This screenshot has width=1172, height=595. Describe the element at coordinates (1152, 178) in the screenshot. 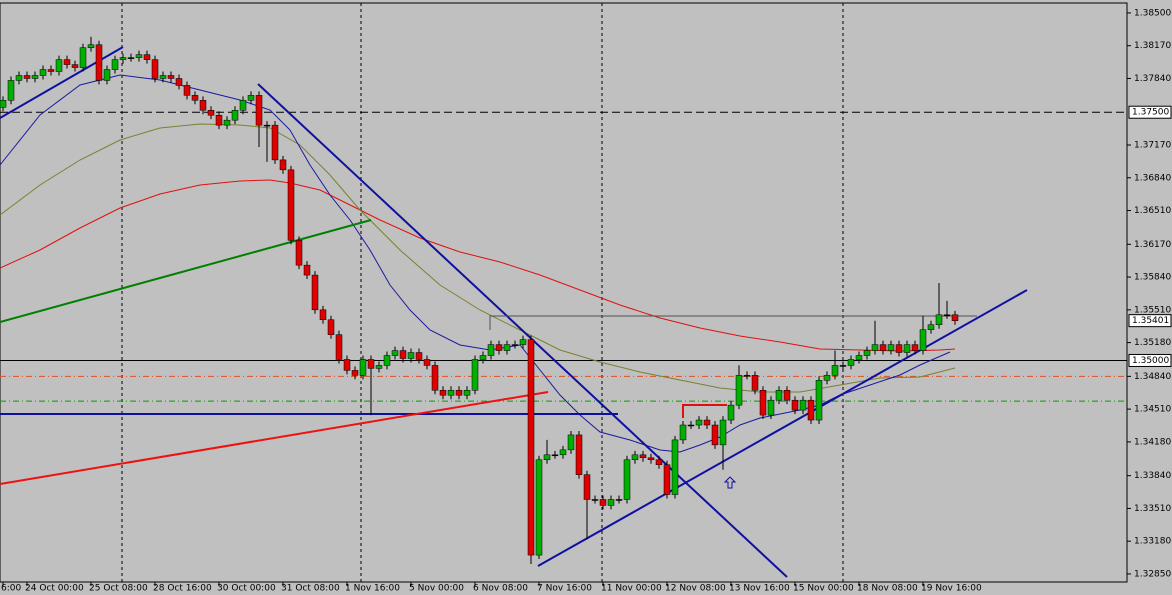

I see `y-tick-label: 1.36840` at that location.